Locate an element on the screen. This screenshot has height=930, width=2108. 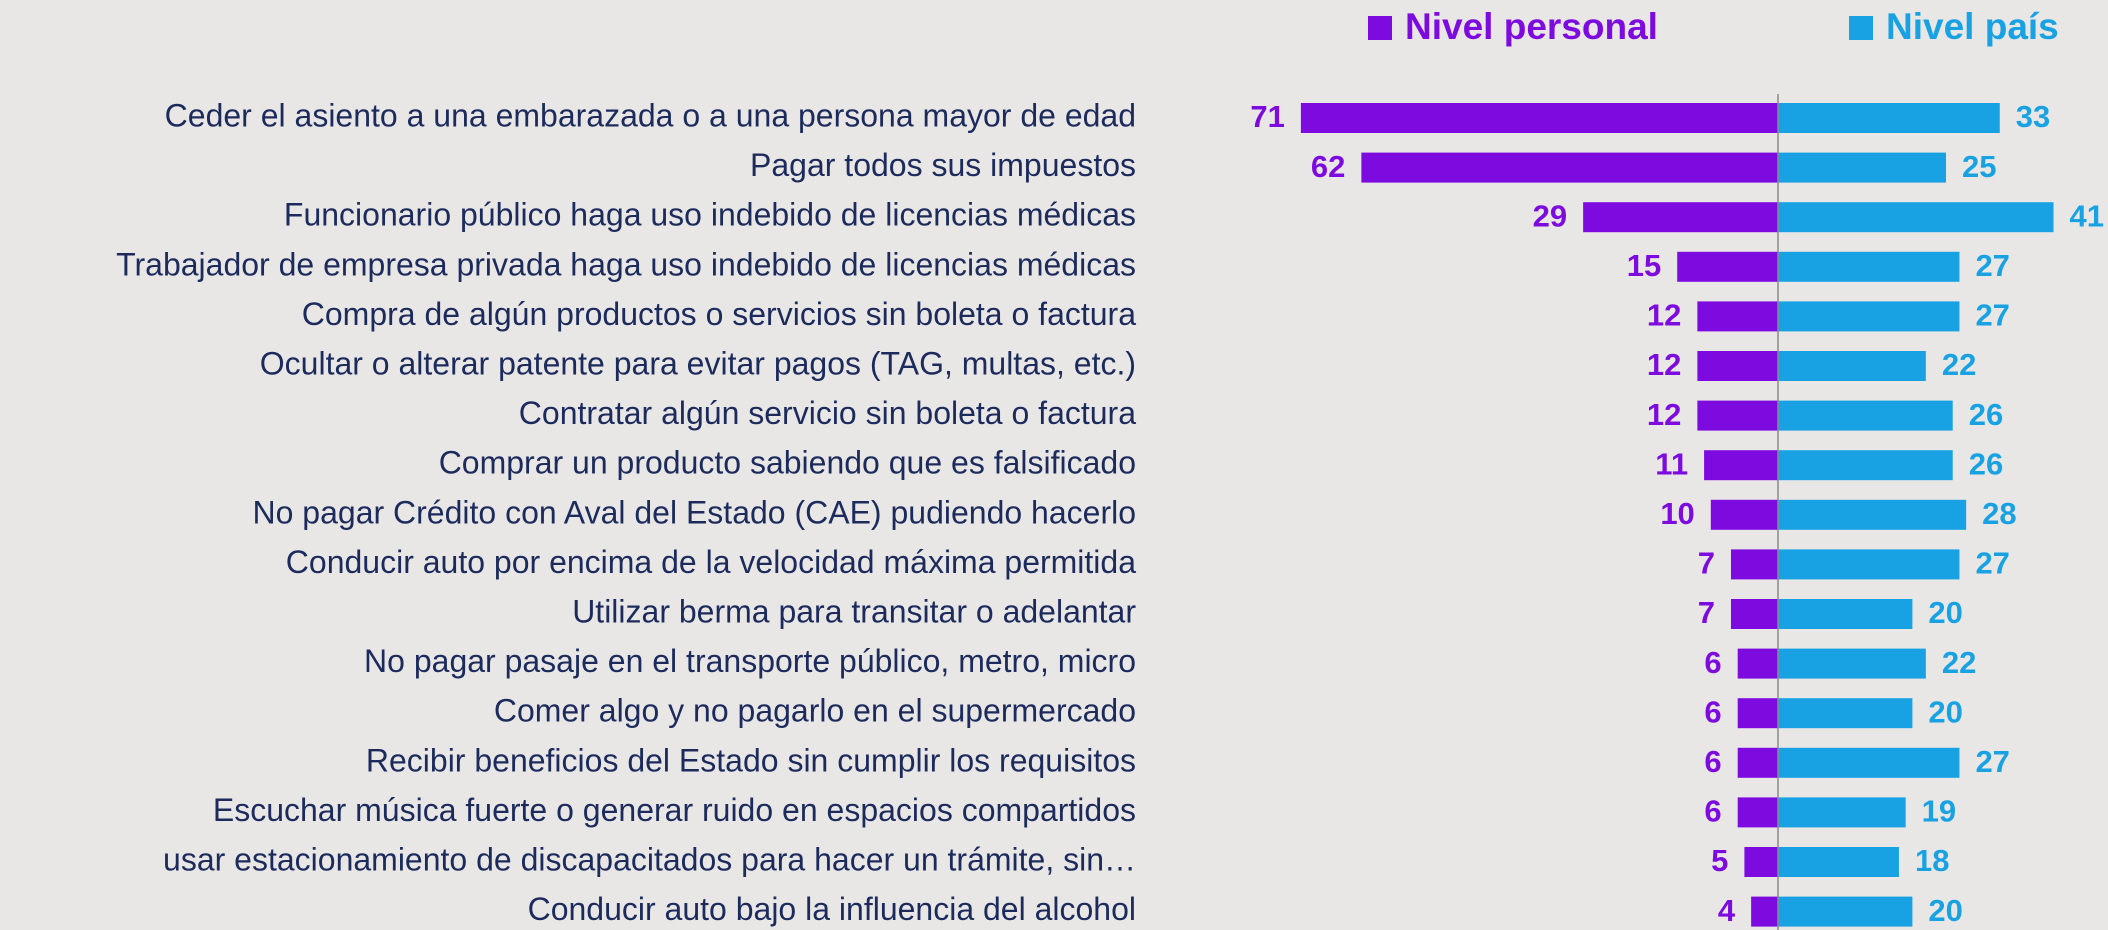
value-label: 19 is located at coordinates (1939, 811).